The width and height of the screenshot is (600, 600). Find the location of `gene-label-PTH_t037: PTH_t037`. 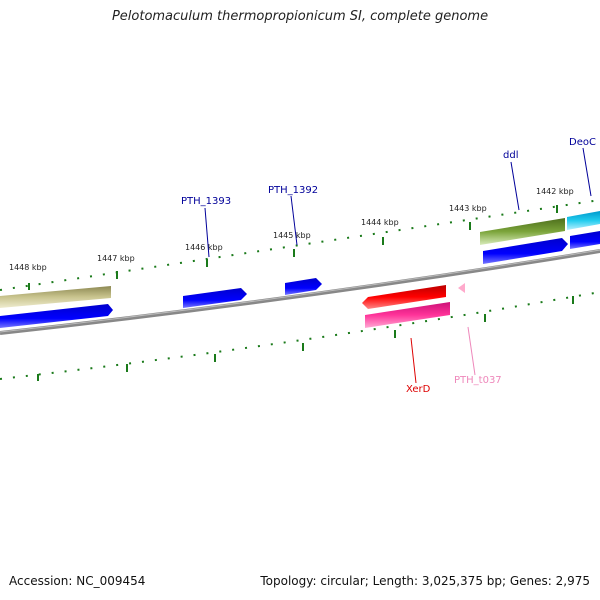

gene-label-PTH_t037: PTH_t037 is located at coordinates (478, 380).